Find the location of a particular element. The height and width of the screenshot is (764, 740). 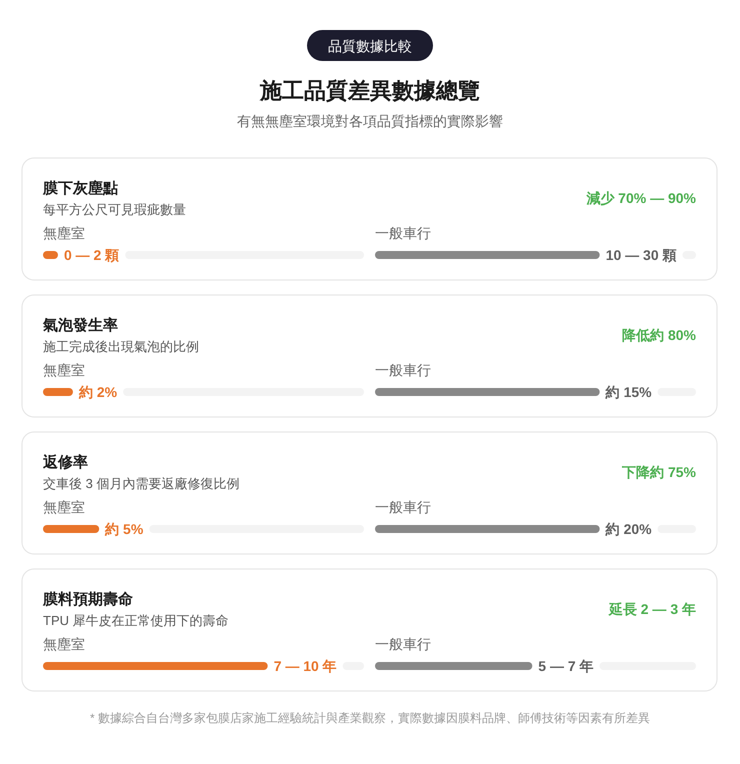

text: 下降約 75% is located at coordinates (659, 472).